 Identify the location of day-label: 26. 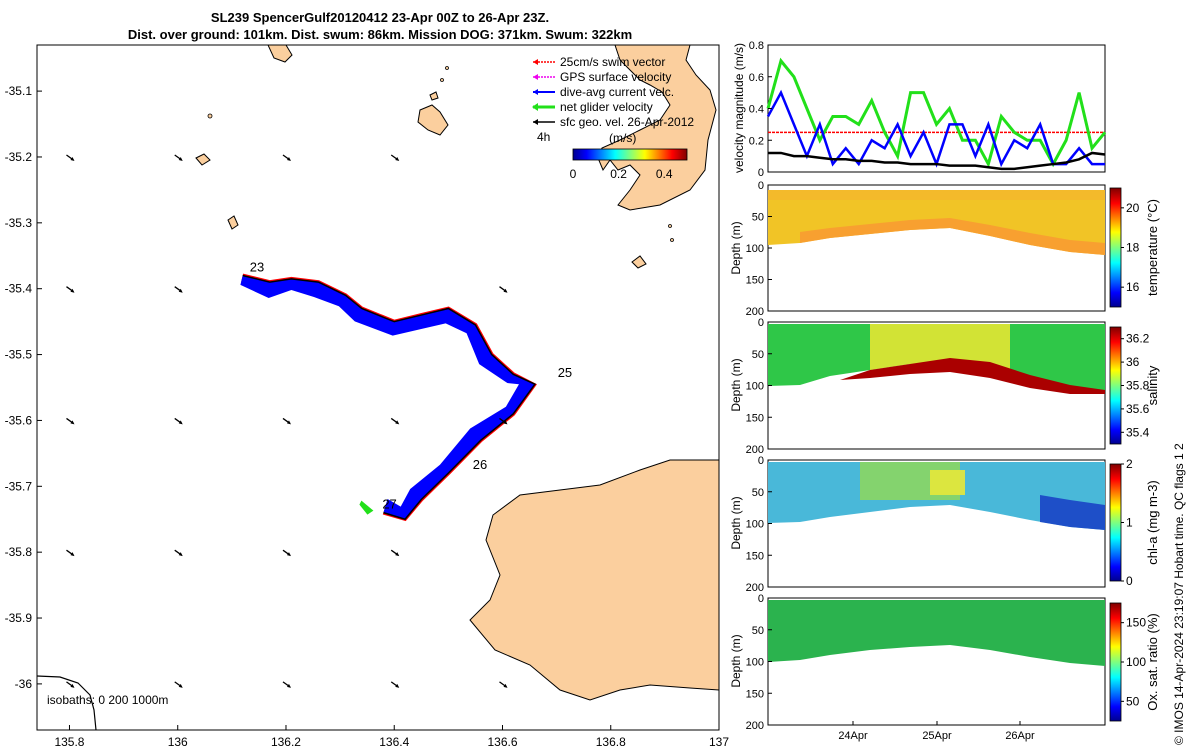
(480, 464).